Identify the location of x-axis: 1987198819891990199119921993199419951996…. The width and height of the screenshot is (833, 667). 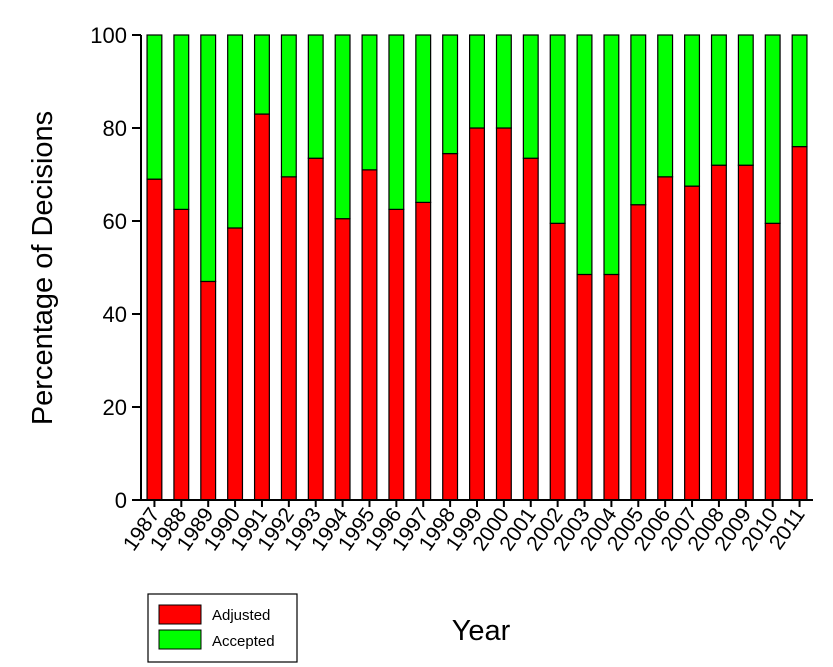
(466, 527).